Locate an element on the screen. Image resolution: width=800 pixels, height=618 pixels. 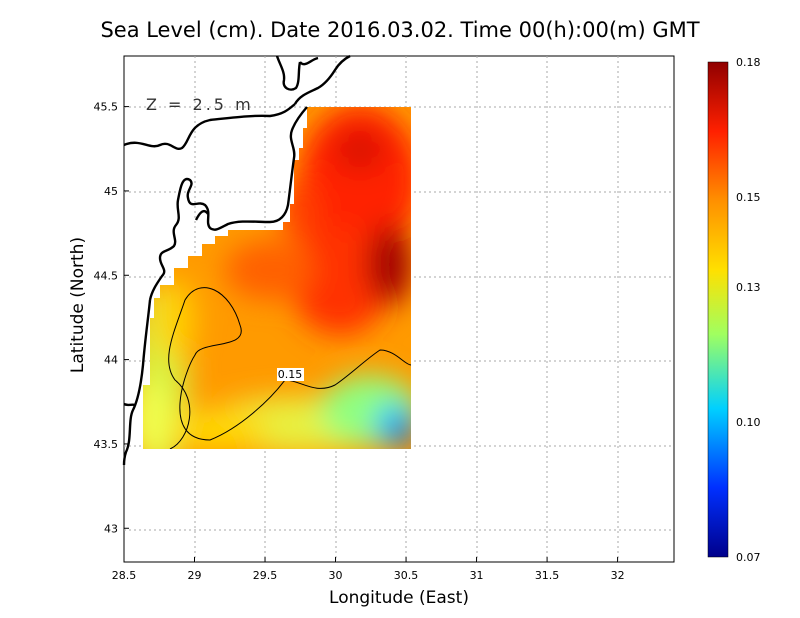
x-tick-label: 30.5 is located at coordinates (406, 575).